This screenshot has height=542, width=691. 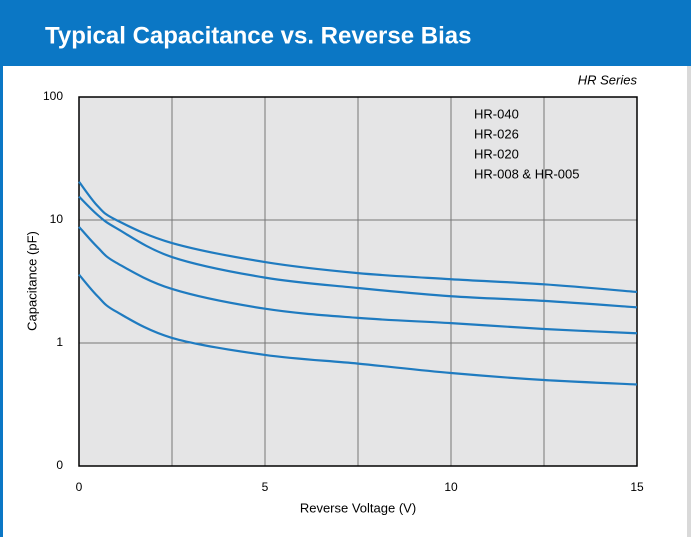 I want to click on y-tick-label: 1, so click(x=59, y=342).